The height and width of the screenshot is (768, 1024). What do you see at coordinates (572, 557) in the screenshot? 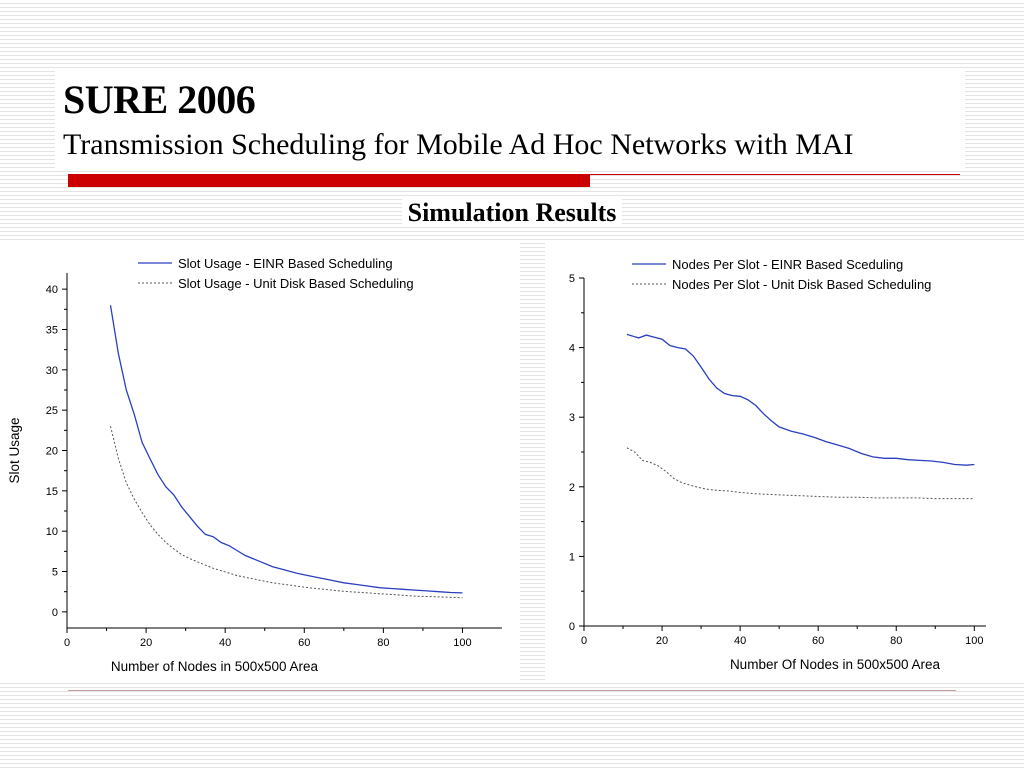
I see `y-tick-label: 1` at bounding box center [572, 557].